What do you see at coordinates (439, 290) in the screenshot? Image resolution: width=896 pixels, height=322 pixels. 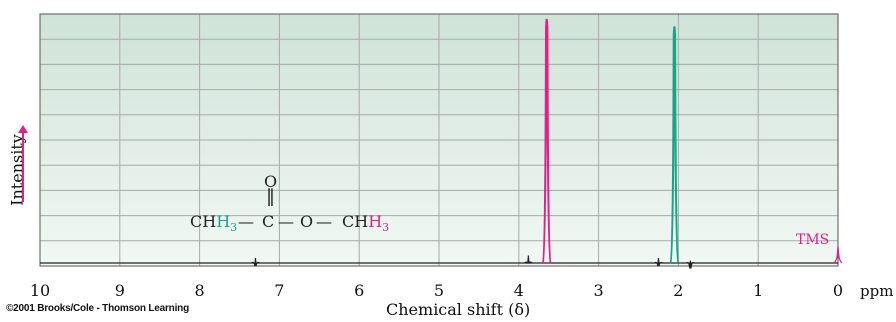 I see `x-tick-label: 5` at bounding box center [439, 290].